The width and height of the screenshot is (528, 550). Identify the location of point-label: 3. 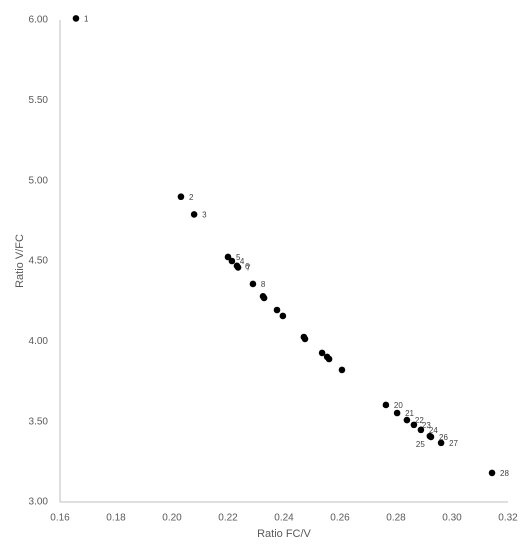
(204, 215).